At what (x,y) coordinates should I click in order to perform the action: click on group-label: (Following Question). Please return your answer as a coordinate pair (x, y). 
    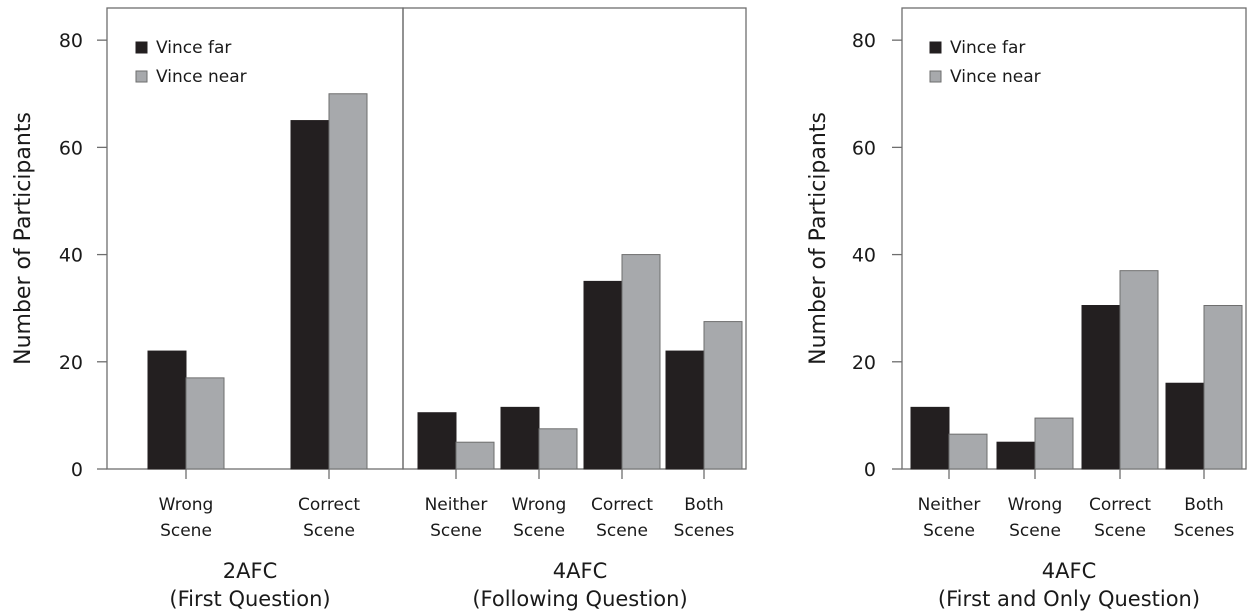
    Looking at the image, I should click on (579, 599).